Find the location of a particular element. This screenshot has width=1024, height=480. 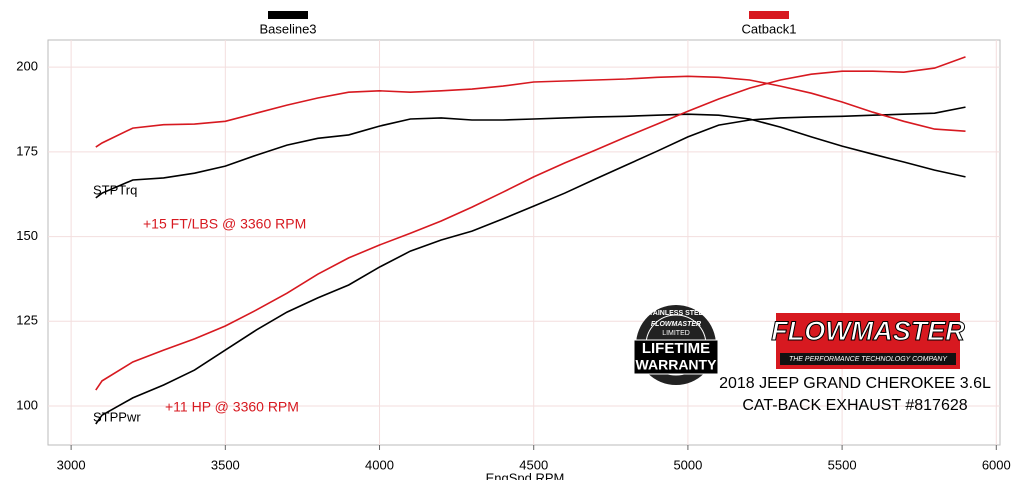

x-axis-label: EngSpd RPM is located at coordinates (525, 475).